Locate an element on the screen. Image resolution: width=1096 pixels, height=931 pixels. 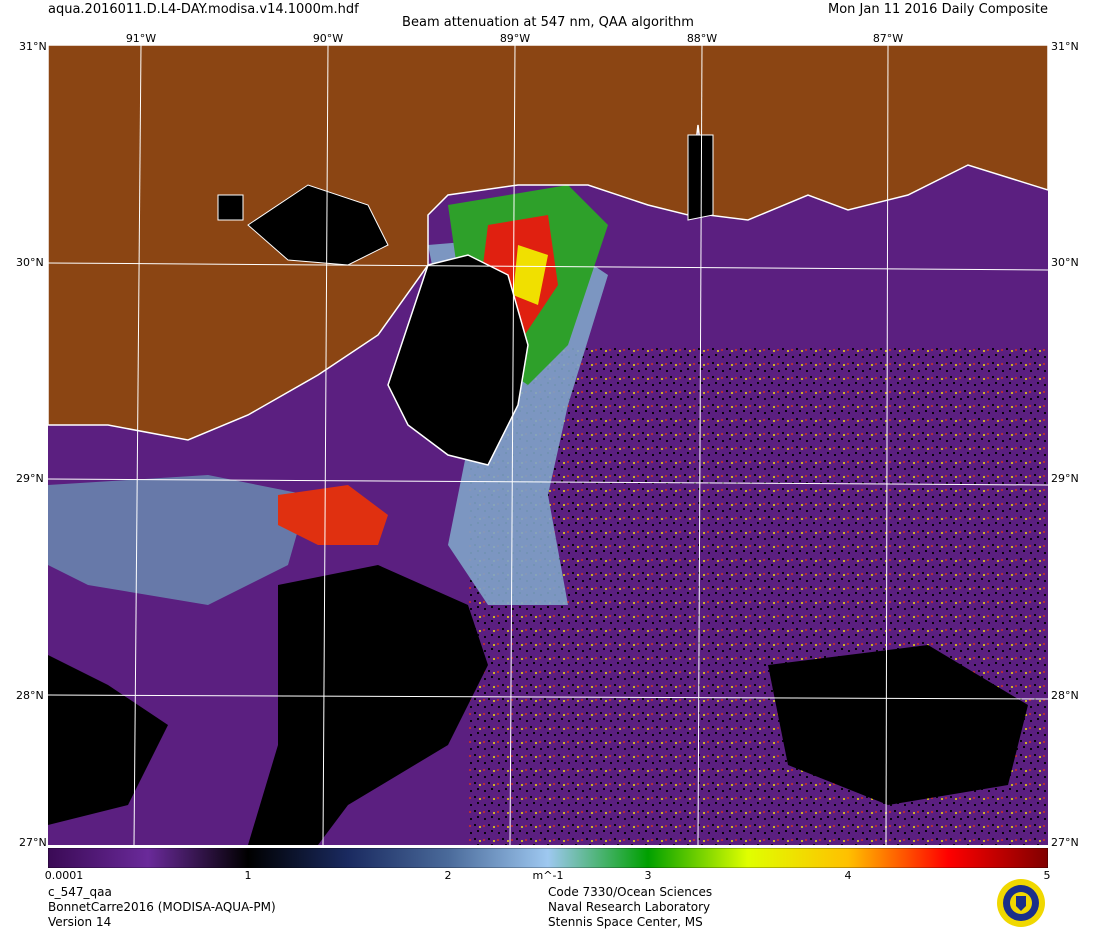
nodata-region-west is located at coordinates (108, 740).